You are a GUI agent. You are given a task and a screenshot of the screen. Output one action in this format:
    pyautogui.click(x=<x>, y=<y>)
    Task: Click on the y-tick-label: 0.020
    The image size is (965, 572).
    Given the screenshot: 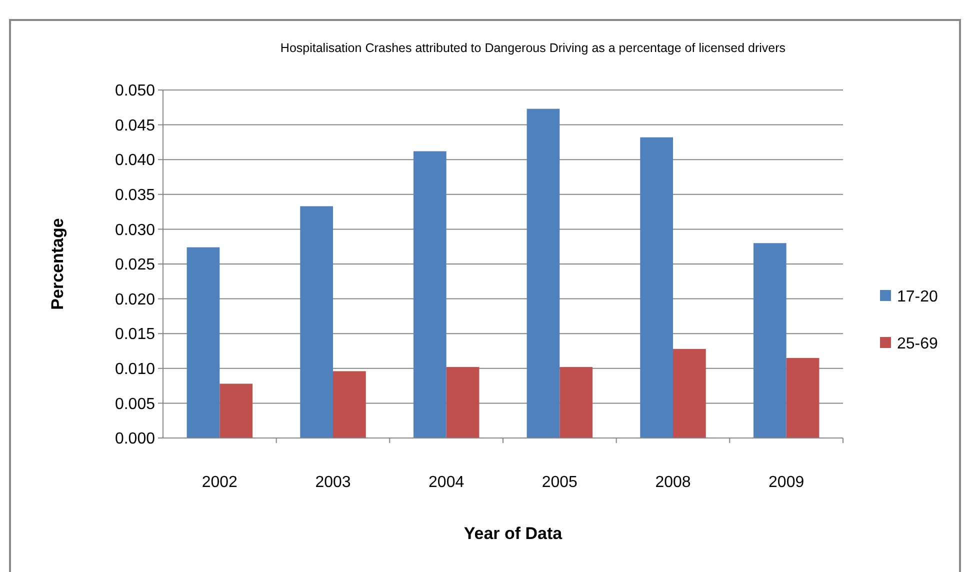 What is the action you would take?
    pyautogui.click(x=135, y=299)
    